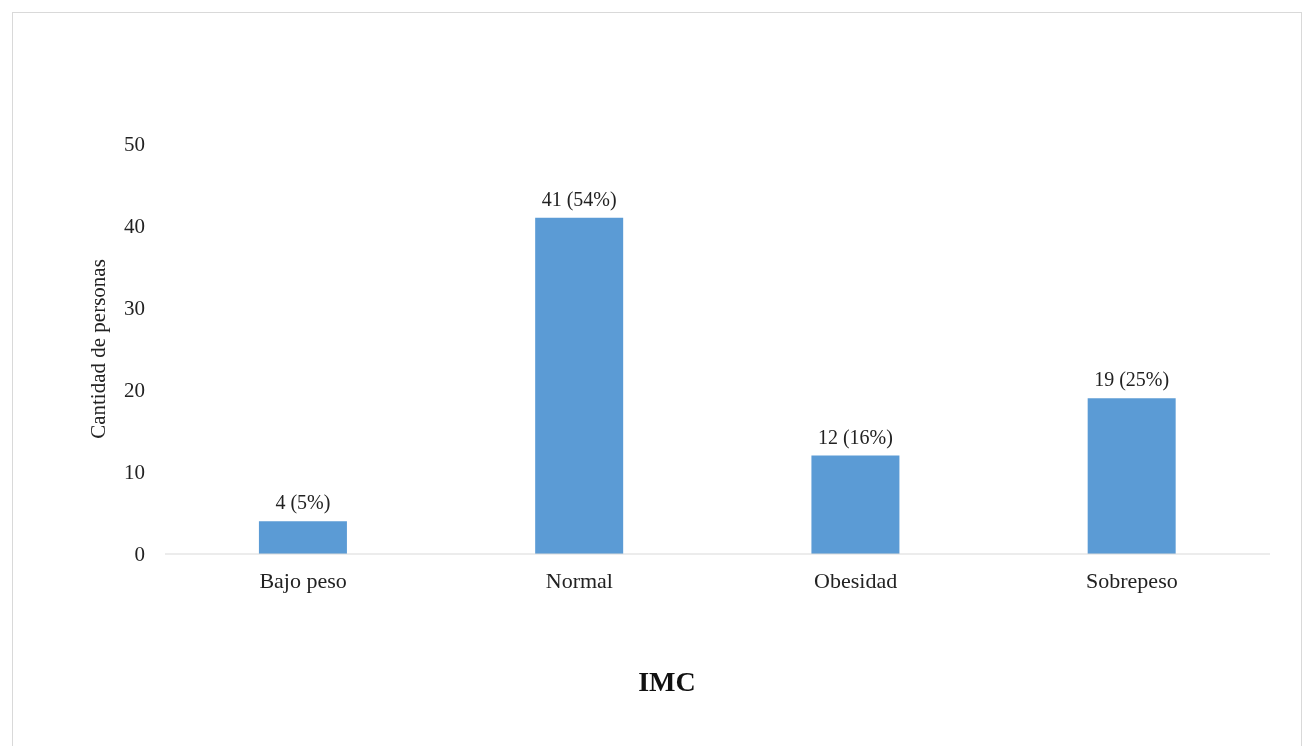  I want to click on x-axis-title: IMC, so click(667, 682).